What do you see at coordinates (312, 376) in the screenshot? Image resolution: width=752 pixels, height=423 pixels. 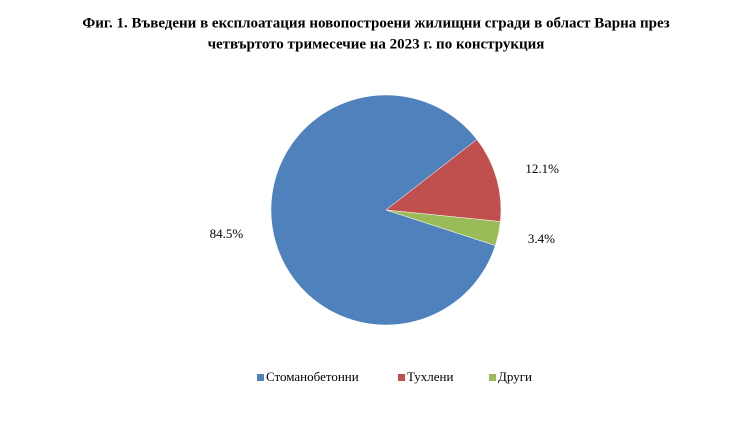 I see `legend-label: Стоманобетонни` at bounding box center [312, 376].